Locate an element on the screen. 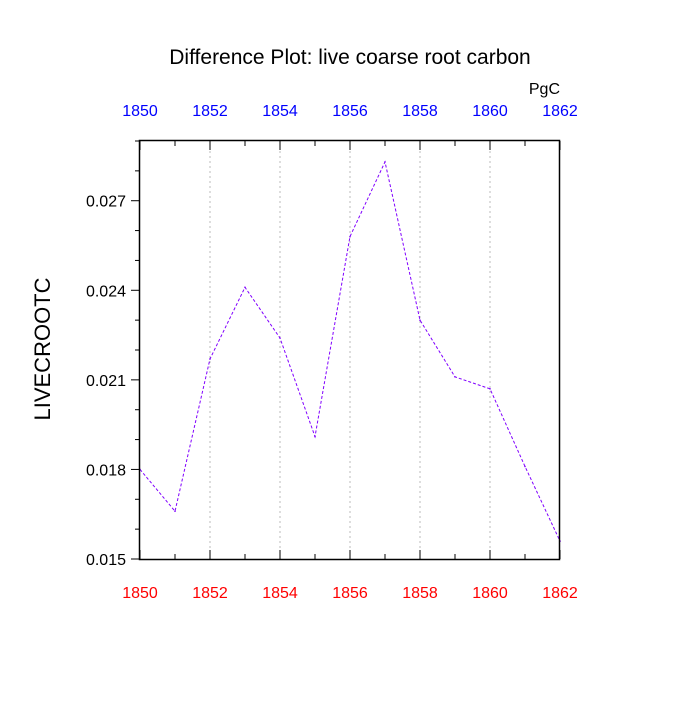 The image size is (700, 705). y-tick-label: 0.018 is located at coordinates (106, 470).